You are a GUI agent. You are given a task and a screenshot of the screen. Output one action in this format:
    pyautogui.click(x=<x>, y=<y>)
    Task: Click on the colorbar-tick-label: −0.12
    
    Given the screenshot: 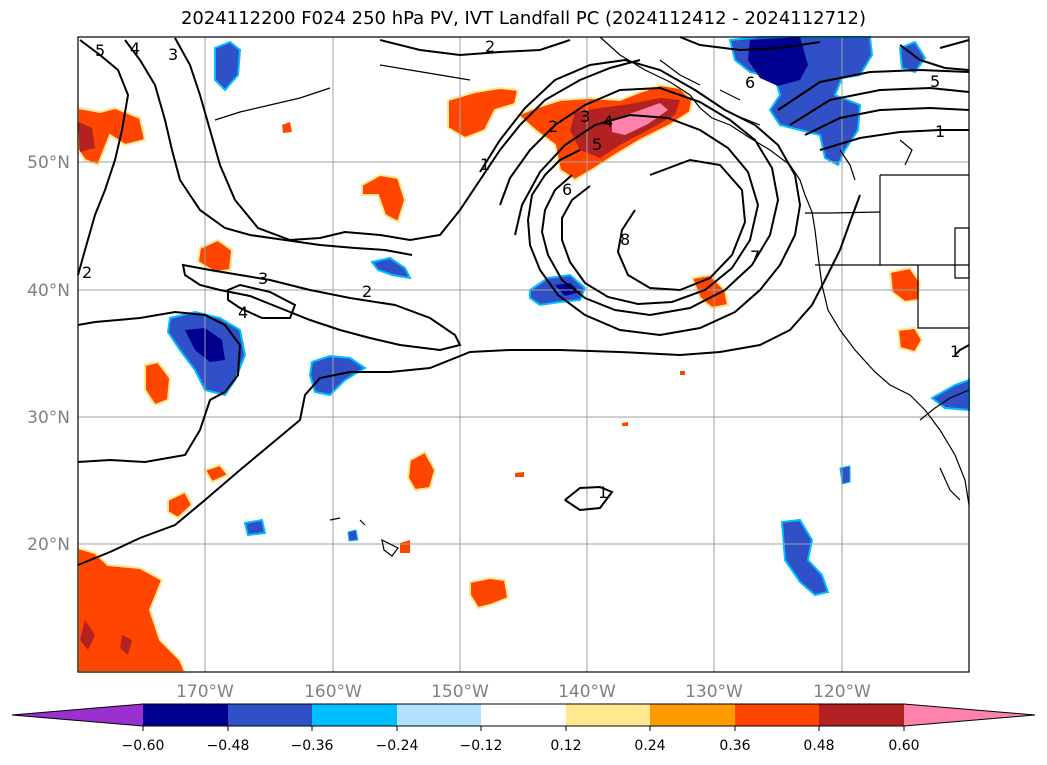 What is the action you would take?
    pyautogui.click(x=481, y=746)
    